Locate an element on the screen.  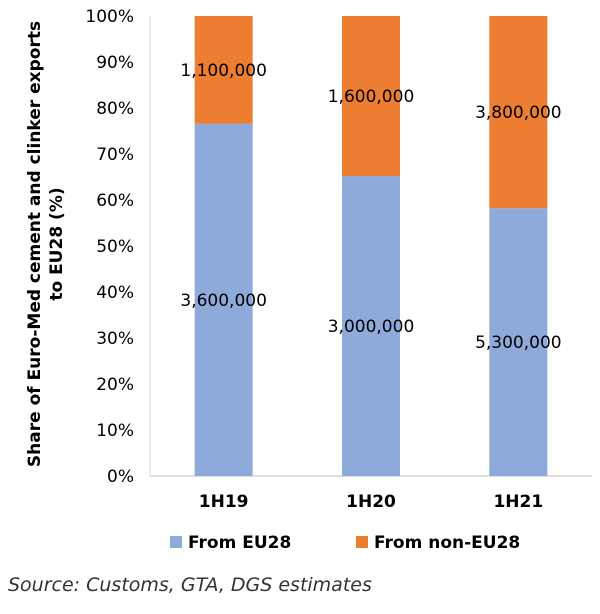
bar-eu28-1h20 is located at coordinates (371, 326).